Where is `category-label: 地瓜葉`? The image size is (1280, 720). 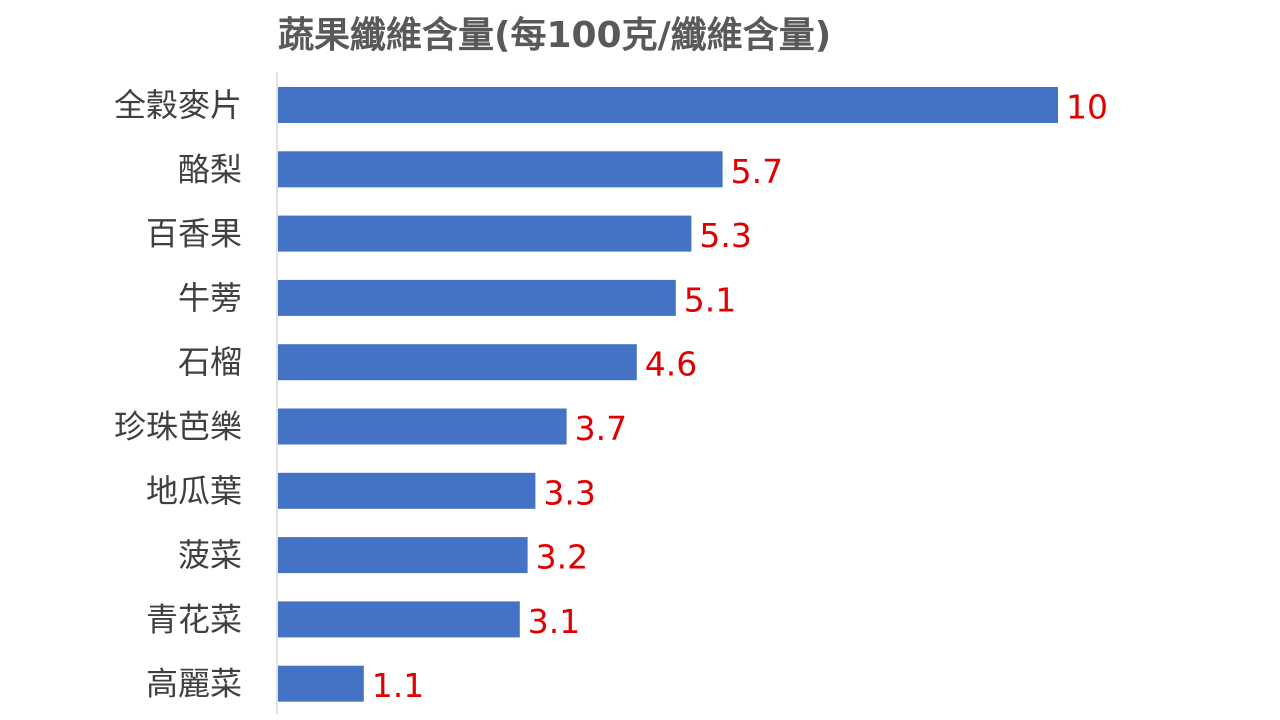
category-label: 地瓜葉 is located at coordinates (194, 491).